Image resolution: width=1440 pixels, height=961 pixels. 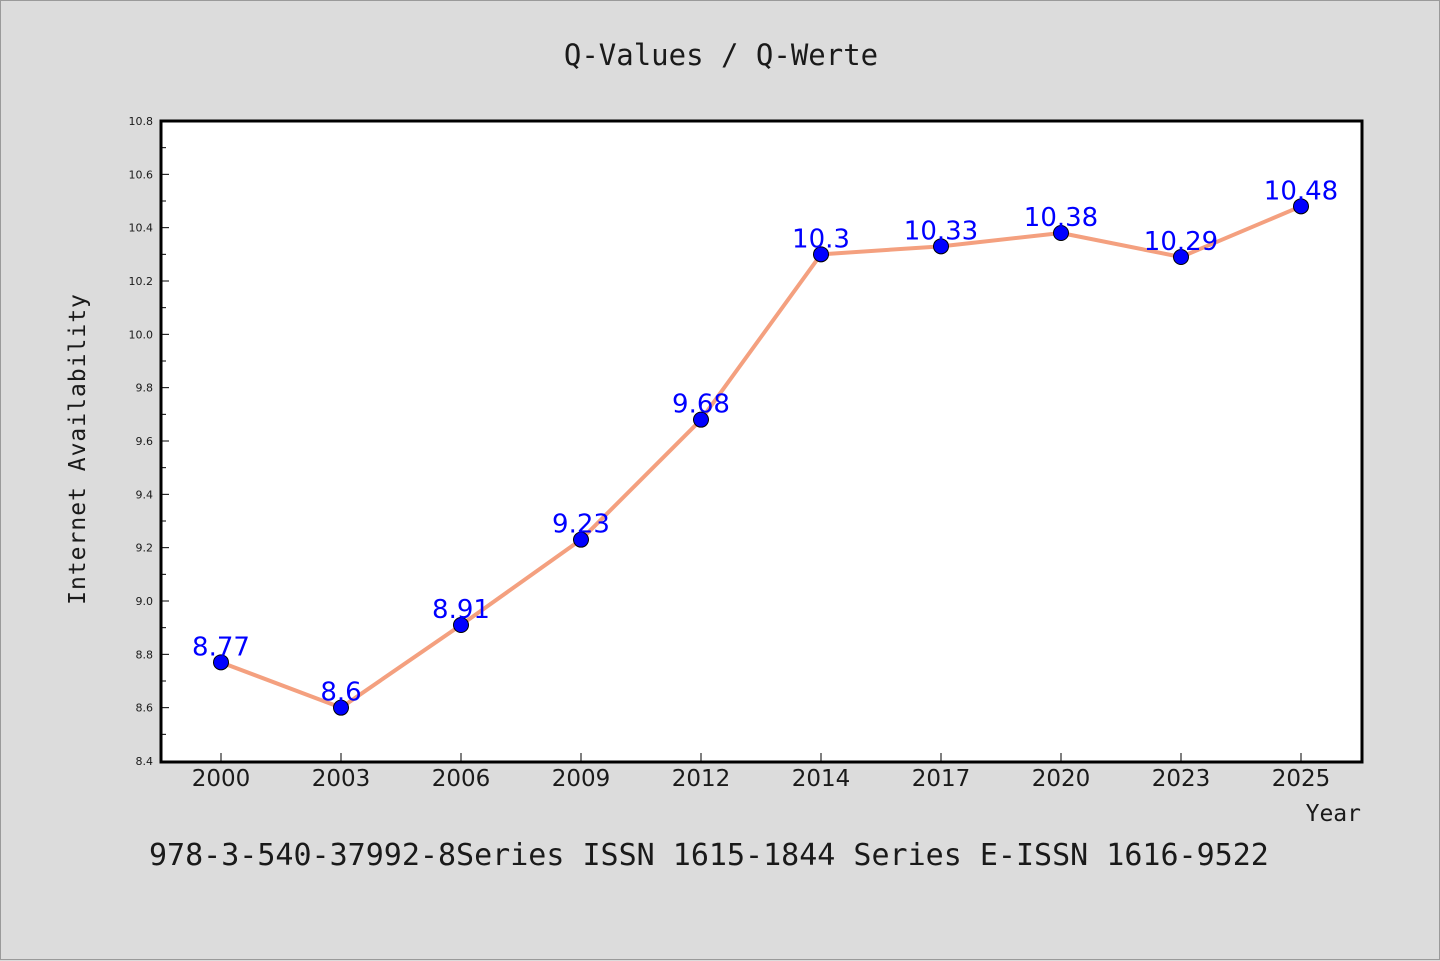 What do you see at coordinates (221, 647) in the screenshot?
I see `data-label: 8.77` at bounding box center [221, 647].